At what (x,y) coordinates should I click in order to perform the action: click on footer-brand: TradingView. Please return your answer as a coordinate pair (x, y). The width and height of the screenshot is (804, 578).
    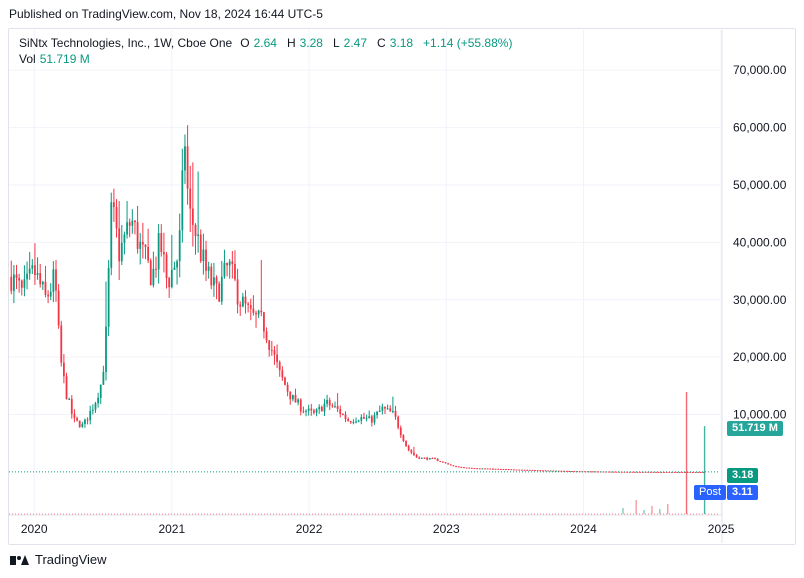
    Looking at the image, I should click on (58, 559).